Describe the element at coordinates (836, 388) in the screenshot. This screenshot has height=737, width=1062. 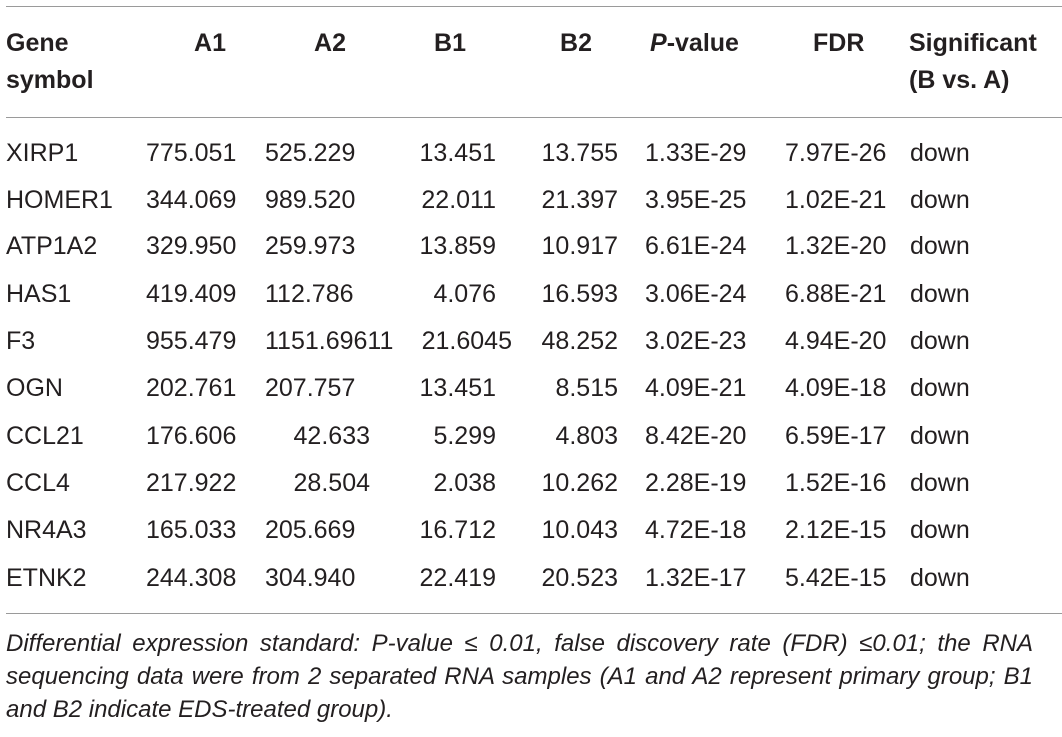
I see `cell-fdr: 4.09E-18` at that location.